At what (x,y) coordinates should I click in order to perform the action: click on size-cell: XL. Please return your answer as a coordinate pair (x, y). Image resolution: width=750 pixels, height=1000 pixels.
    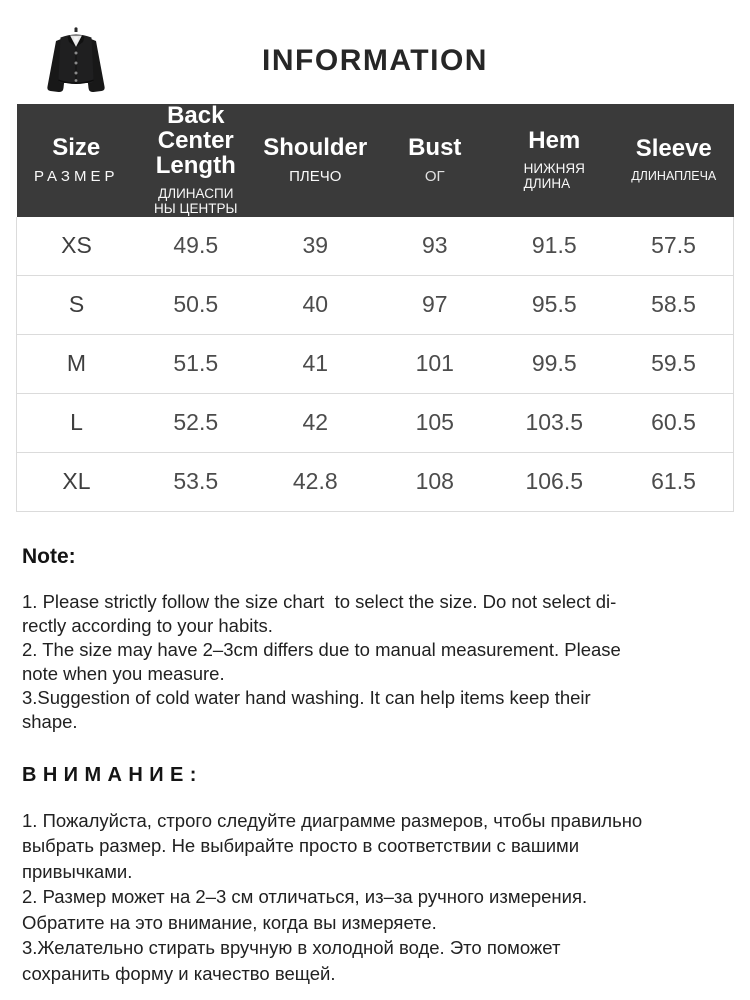
    Looking at the image, I should click on (76, 482).